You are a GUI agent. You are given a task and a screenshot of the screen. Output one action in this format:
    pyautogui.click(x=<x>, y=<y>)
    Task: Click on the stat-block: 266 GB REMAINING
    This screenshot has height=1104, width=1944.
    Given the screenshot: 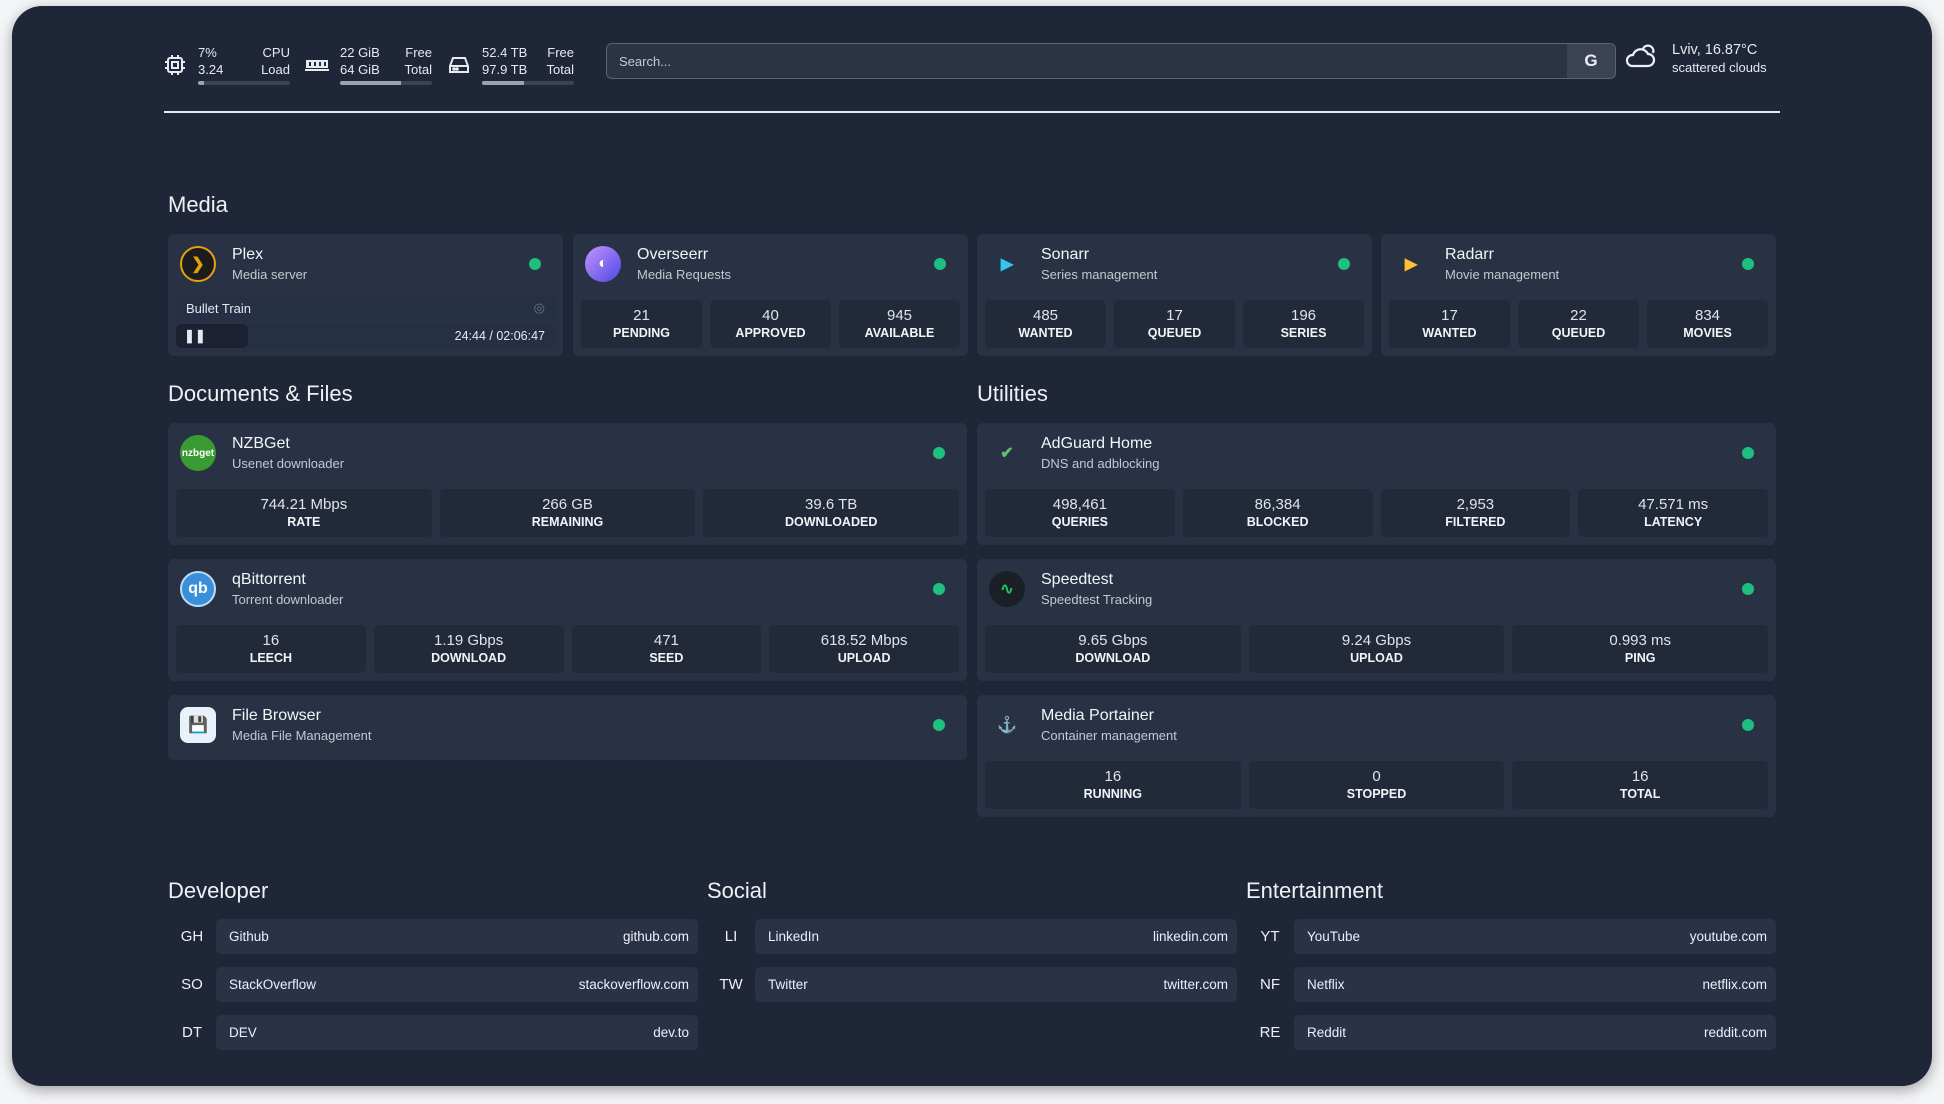 What is the action you would take?
    pyautogui.click(x=567, y=513)
    